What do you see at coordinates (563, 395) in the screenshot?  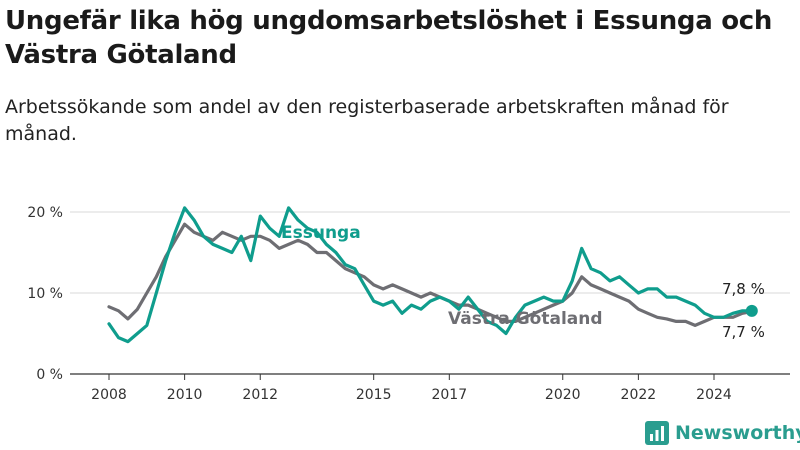 I see `x-tick-label: 2020` at bounding box center [563, 395].